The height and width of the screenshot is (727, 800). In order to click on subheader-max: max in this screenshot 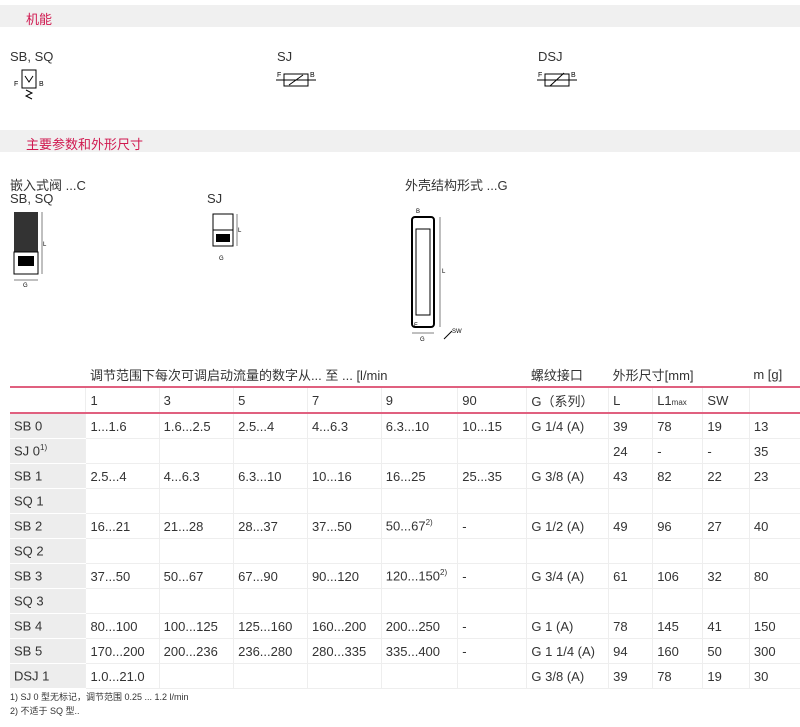, I will do `click(679, 402)`.